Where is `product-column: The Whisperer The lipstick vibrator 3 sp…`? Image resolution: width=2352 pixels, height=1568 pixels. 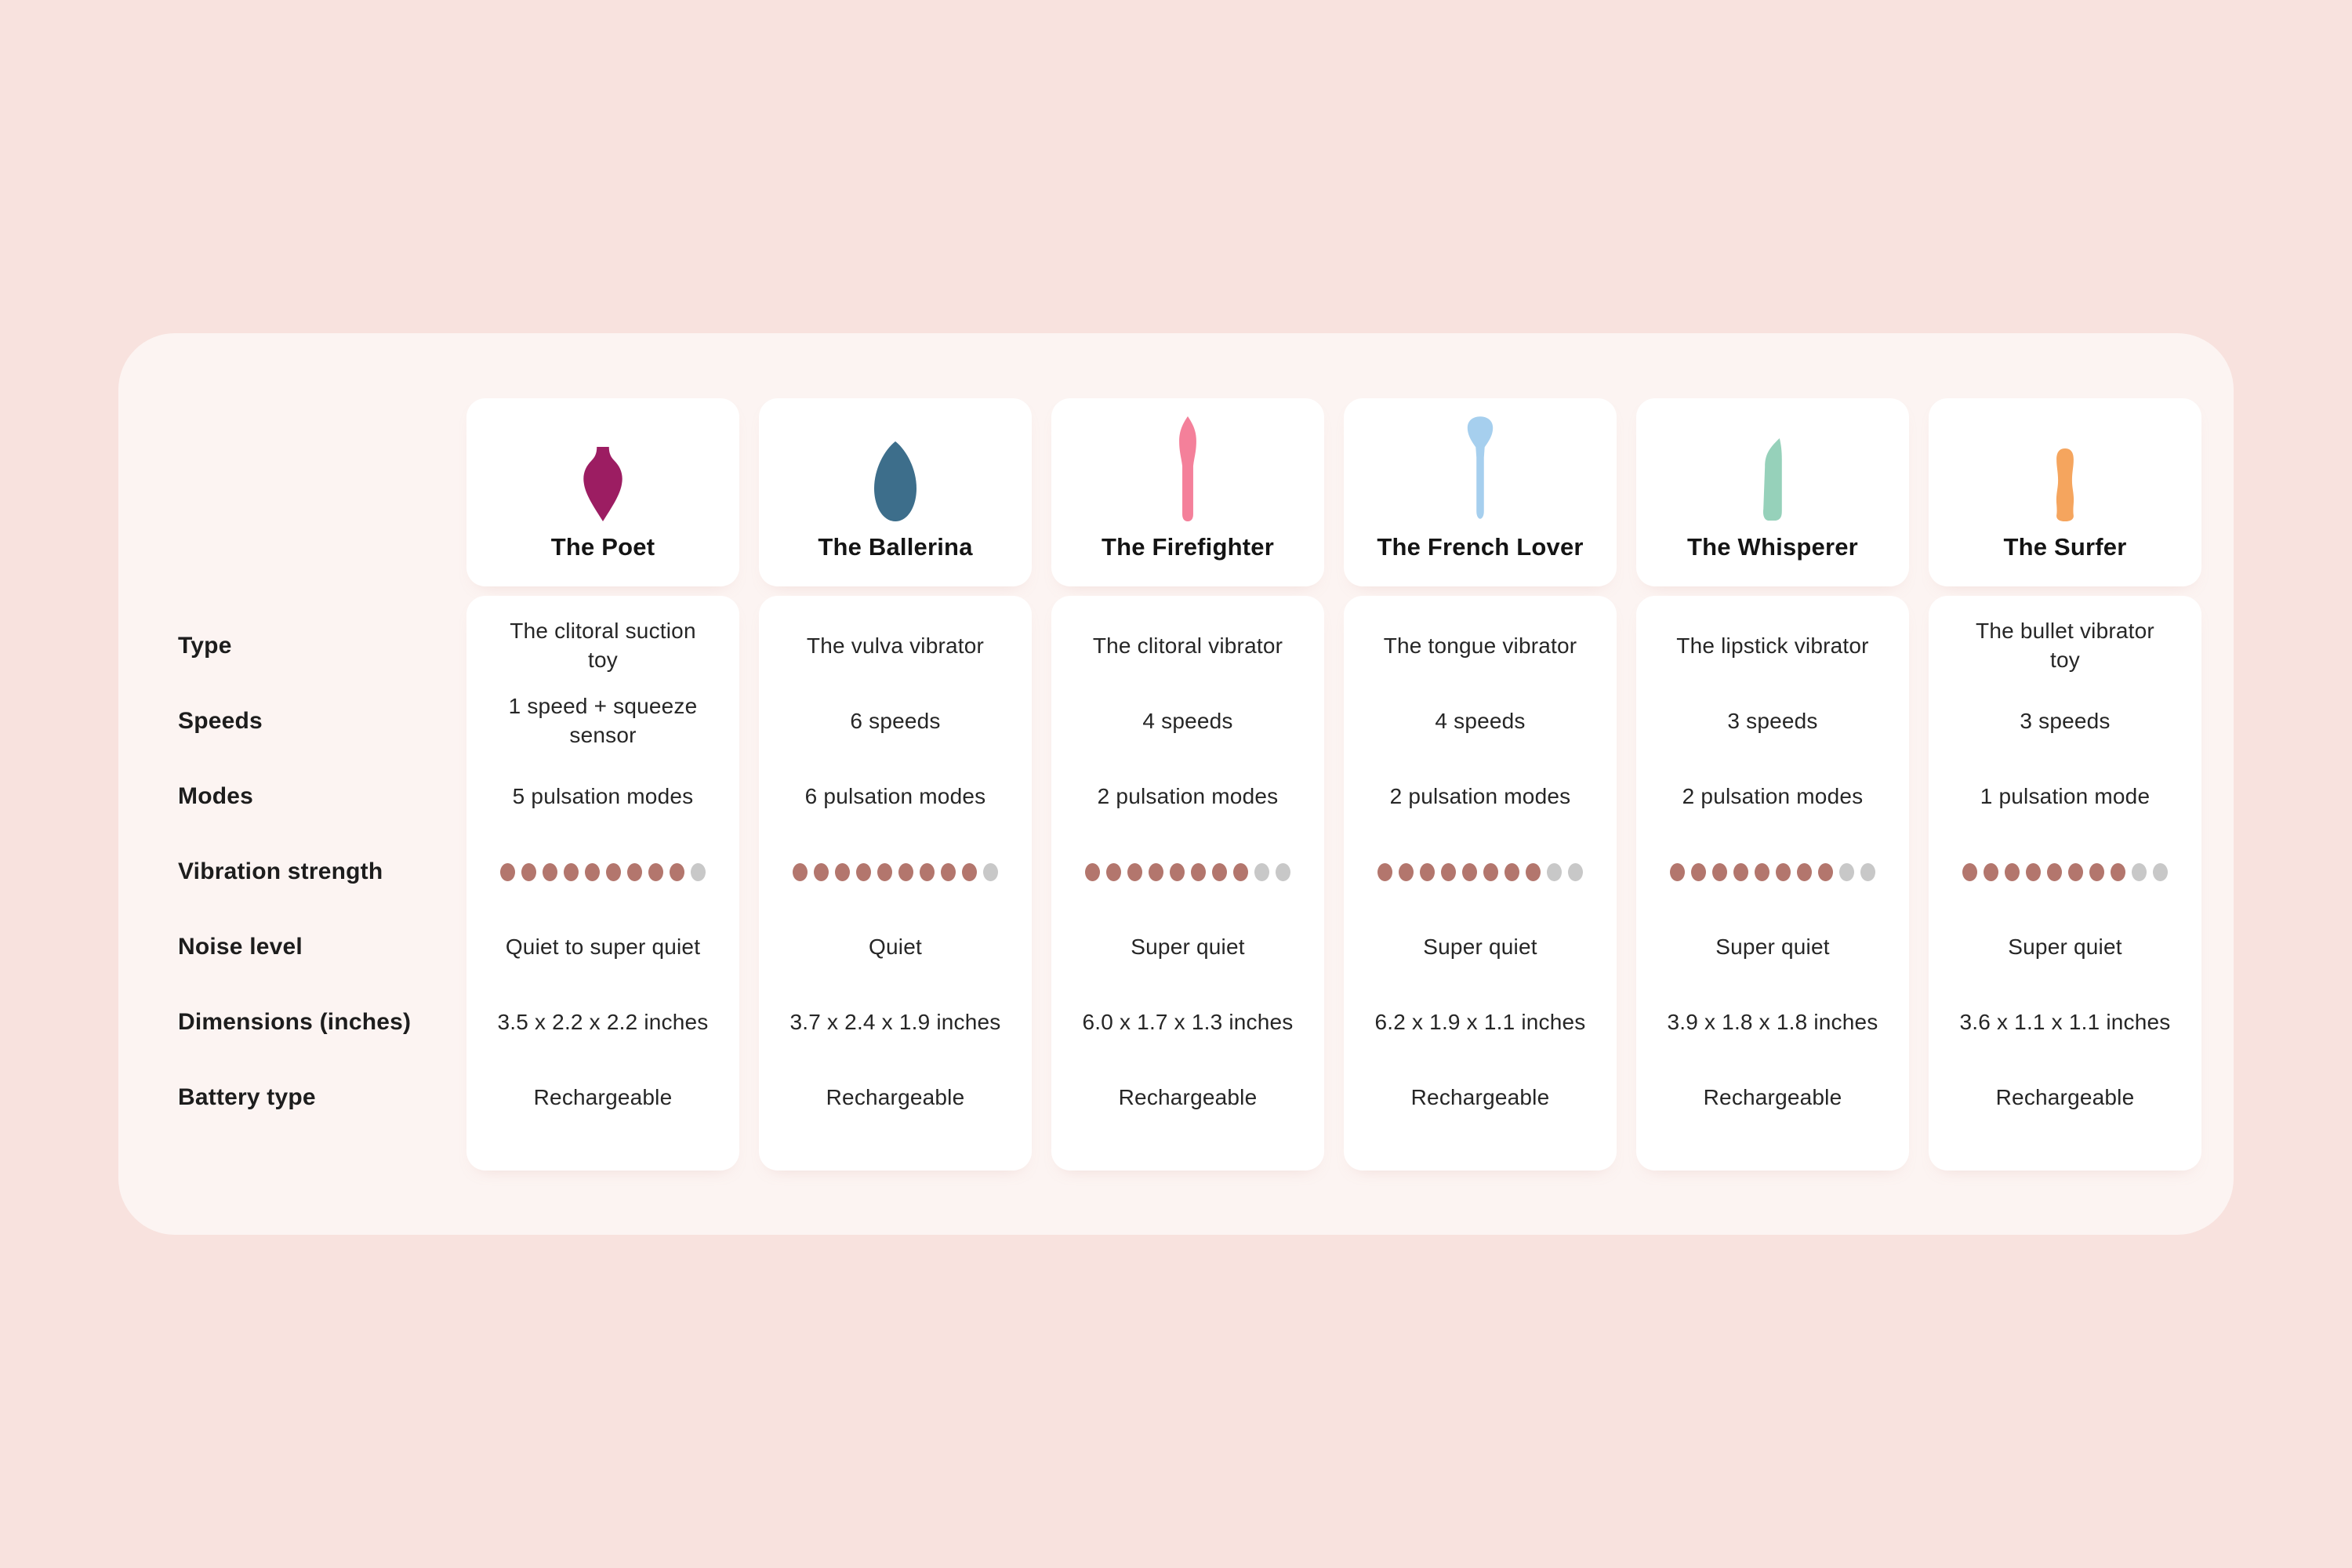 product-column: The Whisperer The lipstick vibrator 3 sp… is located at coordinates (1773, 784).